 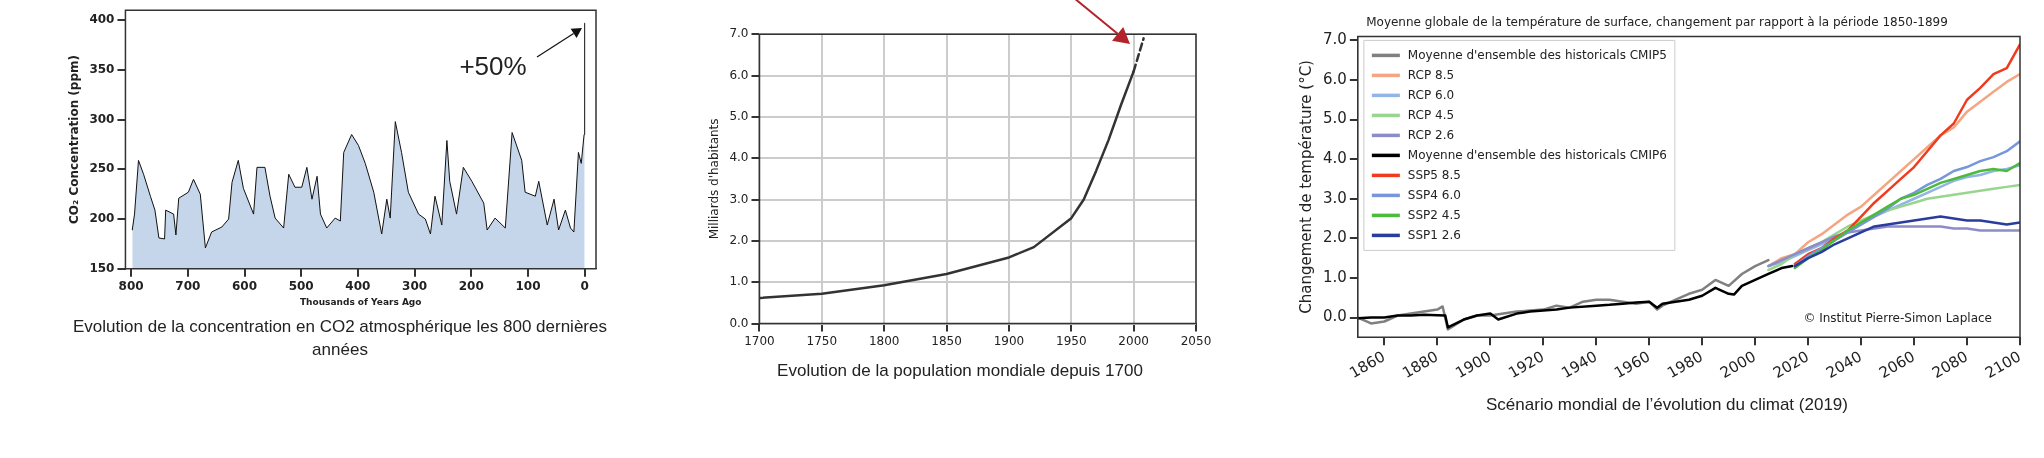 What do you see at coordinates (415, 286) in the screenshot?
I see `x-tick-label: 300` at bounding box center [415, 286].